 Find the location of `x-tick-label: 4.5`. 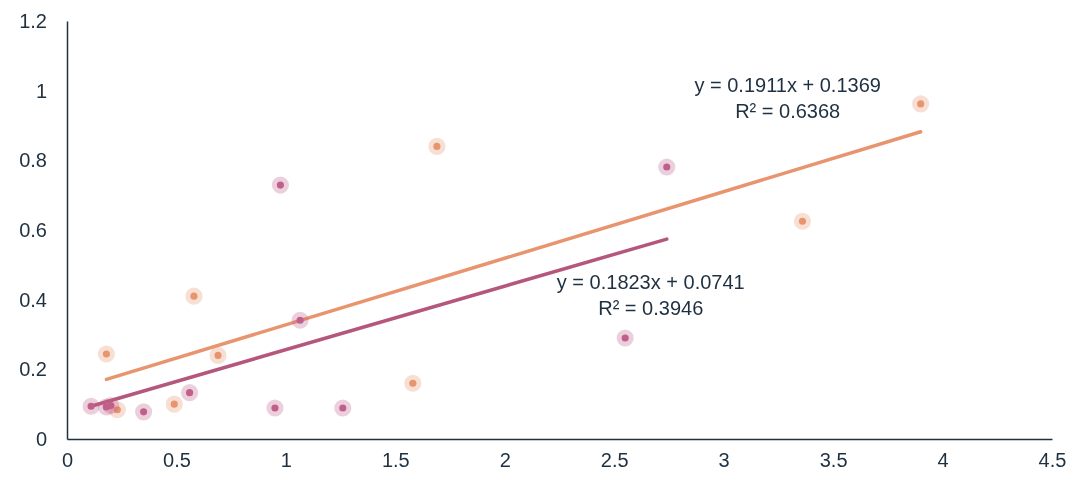

x-tick-label: 4.5 is located at coordinates (1052, 460).